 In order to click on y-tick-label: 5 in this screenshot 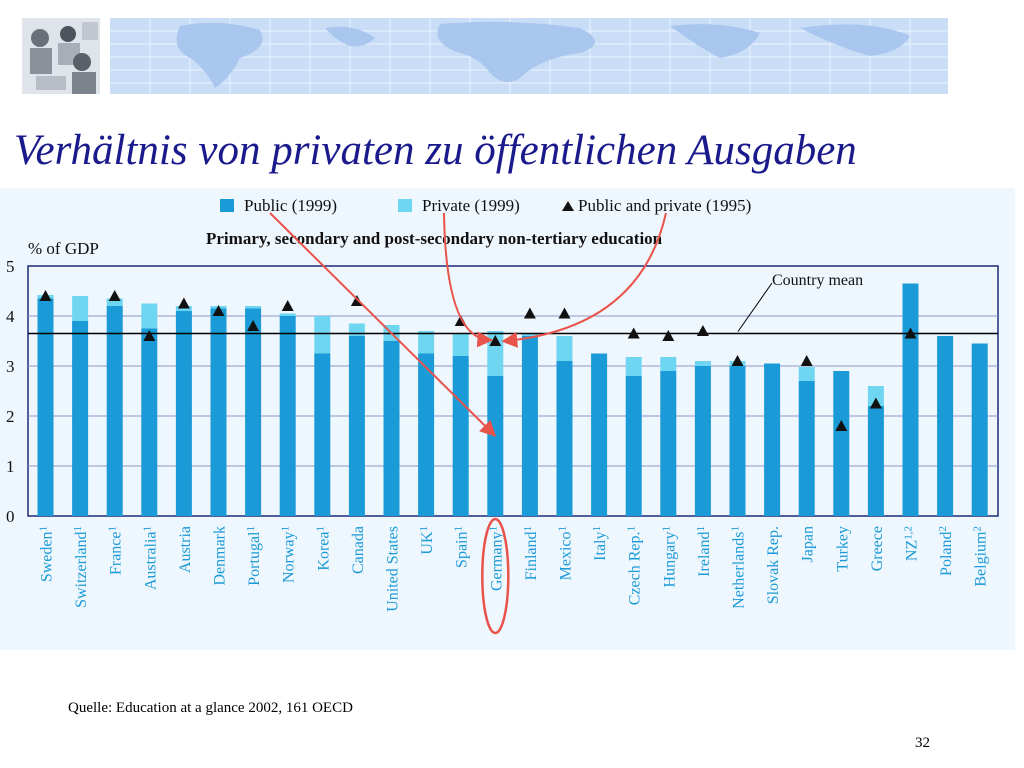, I will do `click(10, 266)`.